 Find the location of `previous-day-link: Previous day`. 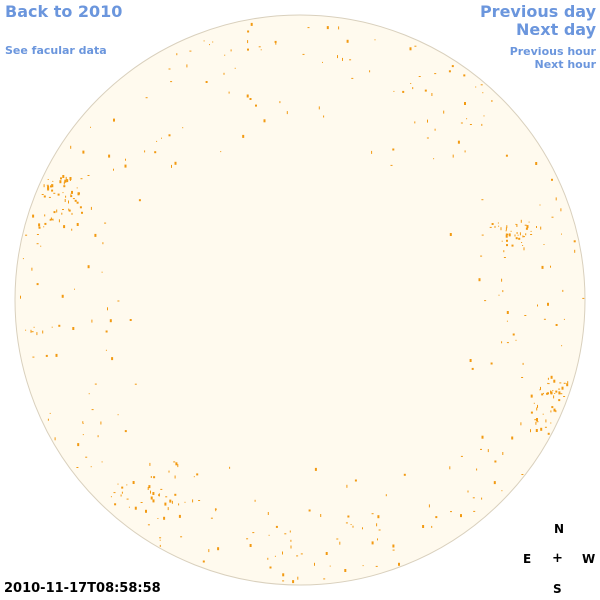

previous-day-link: Previous day is located at coordinates (537, 11).